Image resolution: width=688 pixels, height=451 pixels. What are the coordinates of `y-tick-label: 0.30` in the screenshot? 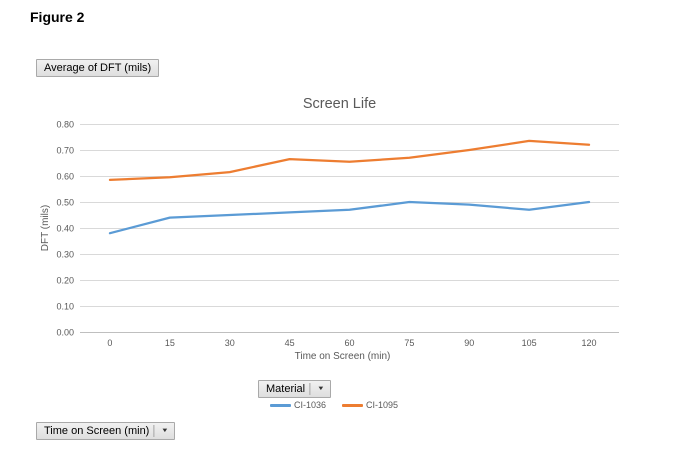 It's located at (65, 255).